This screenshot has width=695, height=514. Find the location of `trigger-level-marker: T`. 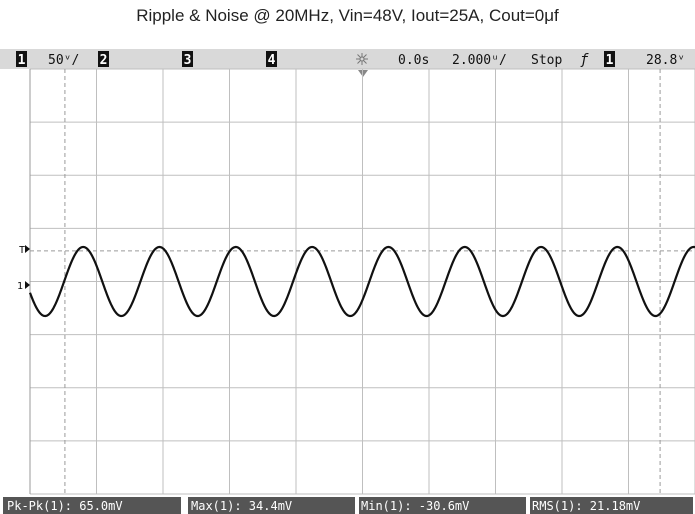

trigger-level-marker: T is located at coordinates (24, 250).